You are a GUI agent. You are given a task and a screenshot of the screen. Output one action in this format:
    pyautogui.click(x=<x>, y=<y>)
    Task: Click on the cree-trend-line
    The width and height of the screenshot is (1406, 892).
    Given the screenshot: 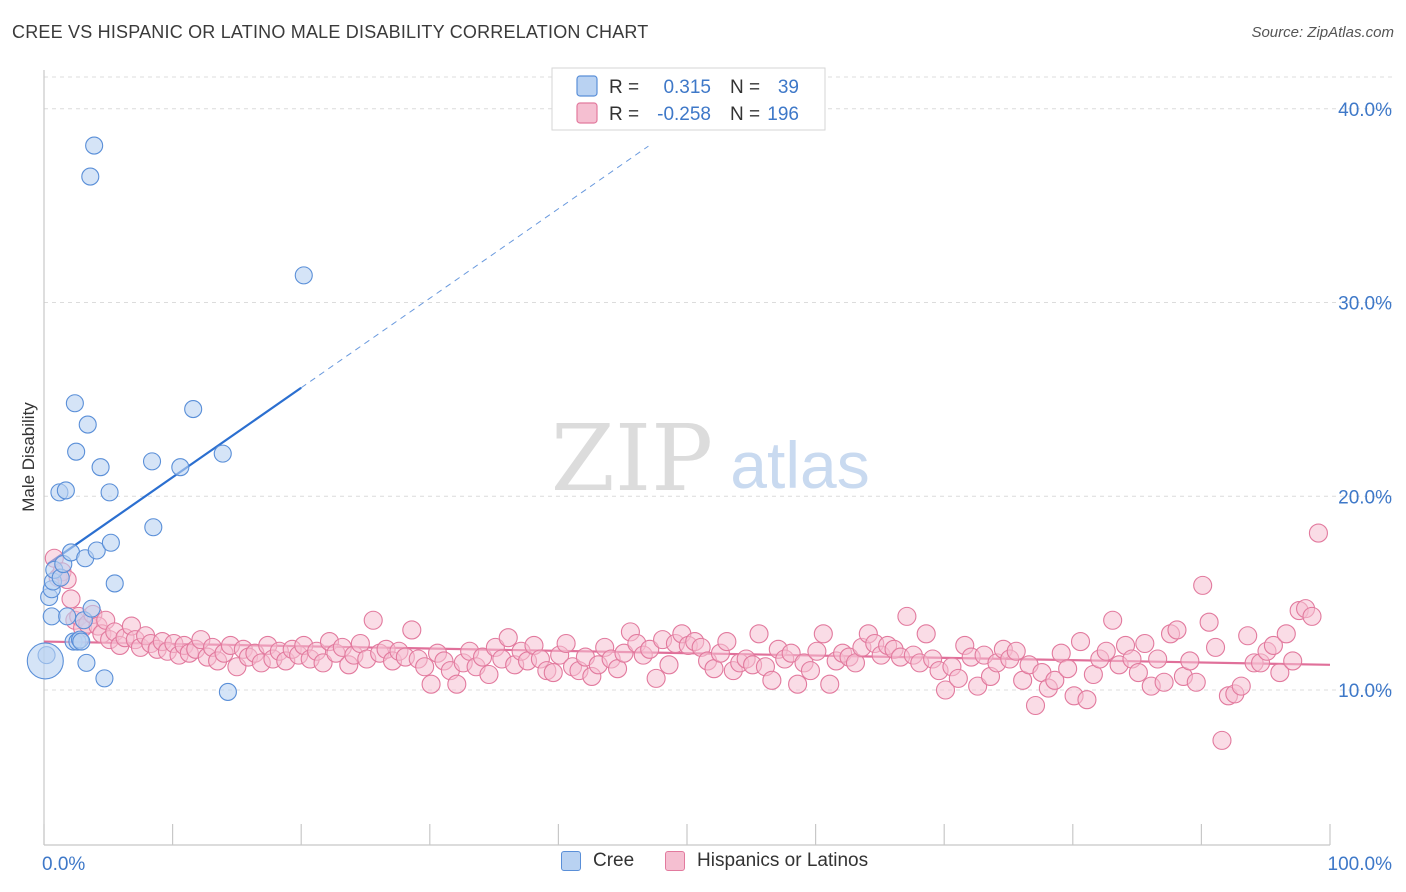 What is the action you would take?
    pyautogui.click(x=174, y=475)
    